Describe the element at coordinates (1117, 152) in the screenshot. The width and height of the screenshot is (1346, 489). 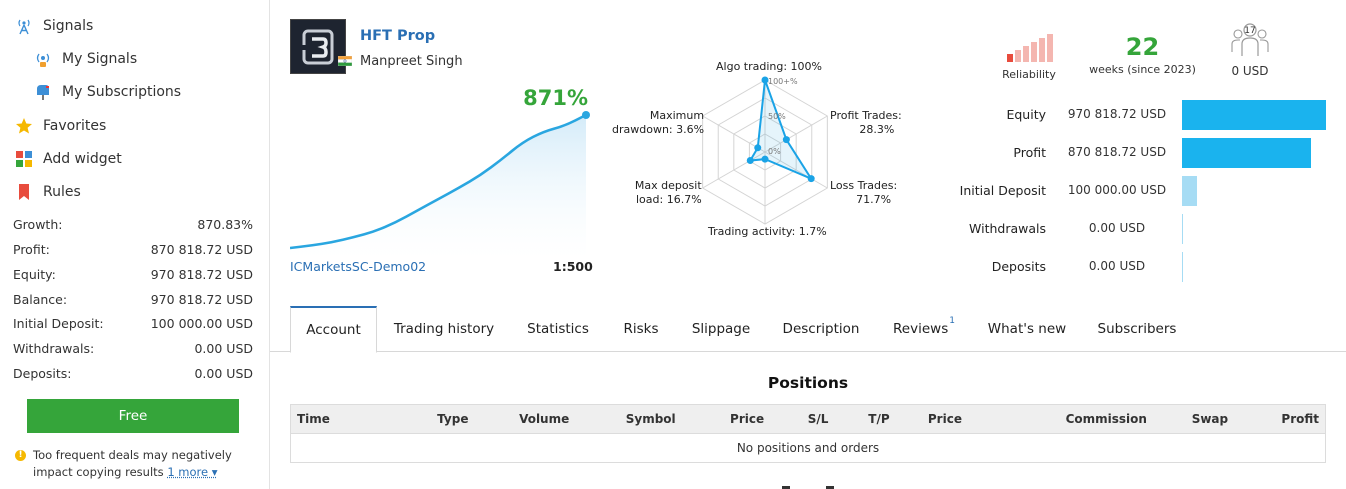
I see `bar-value: 870 818.72 USD` at that location.